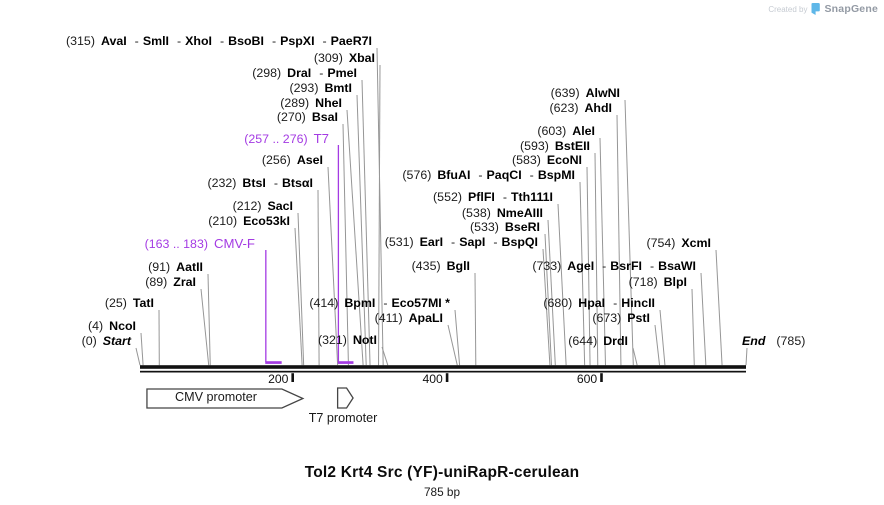 This screenshot has width=884, height=505. Describe the element at coordinates (519, 212) in the screenshot. I see `enzyme-name: NmeAIII` at that location.